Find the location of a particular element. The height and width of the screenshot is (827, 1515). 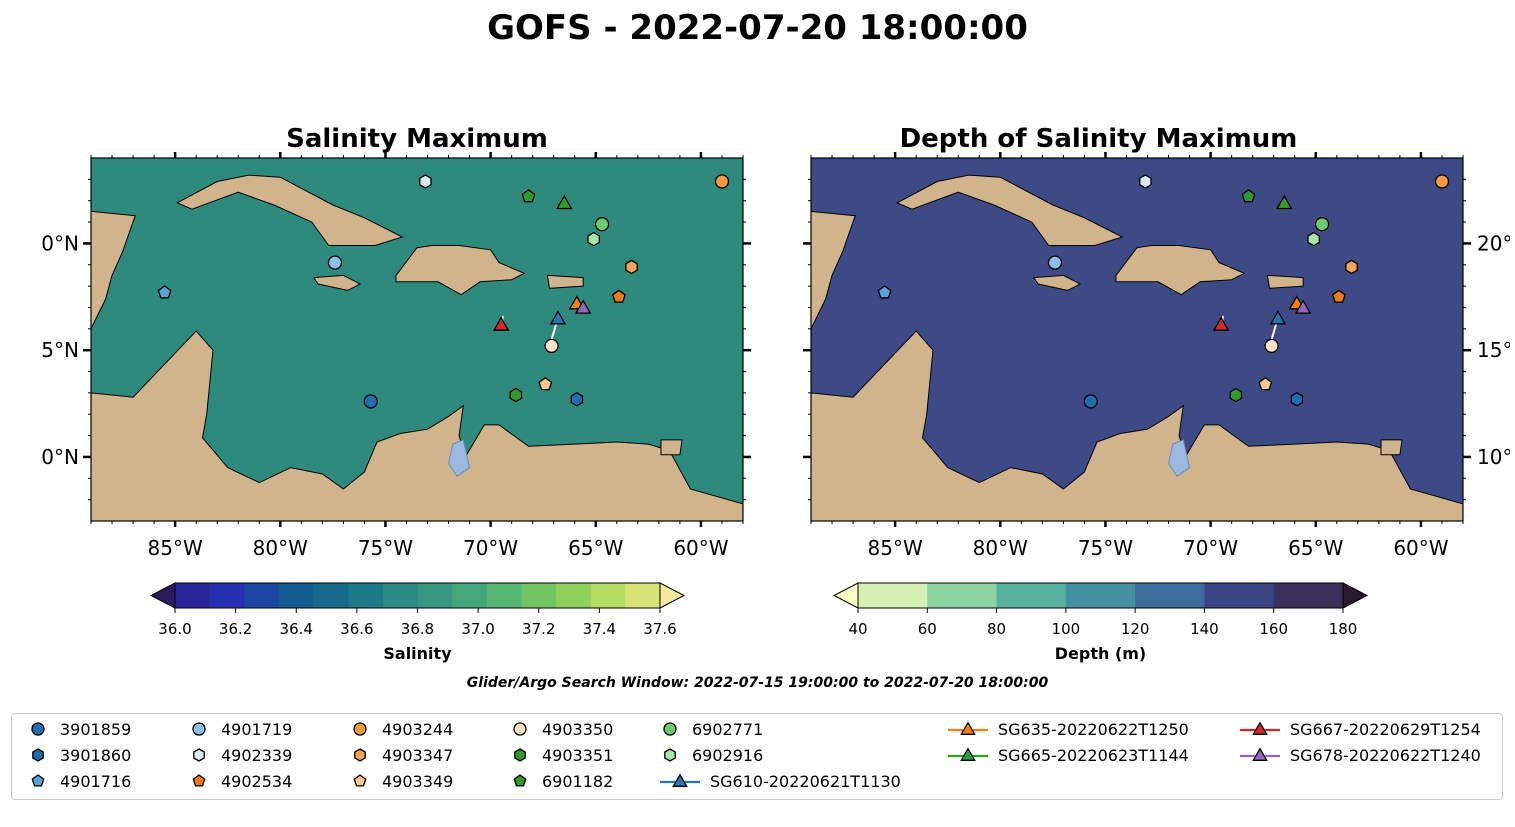

legend-label: 6902916 is located at coordinates (728, 755).